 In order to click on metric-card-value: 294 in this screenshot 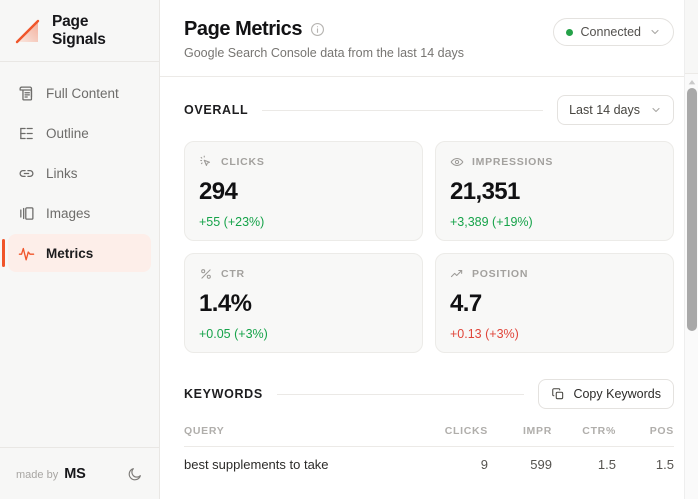, I will do `click(218, 191)`.